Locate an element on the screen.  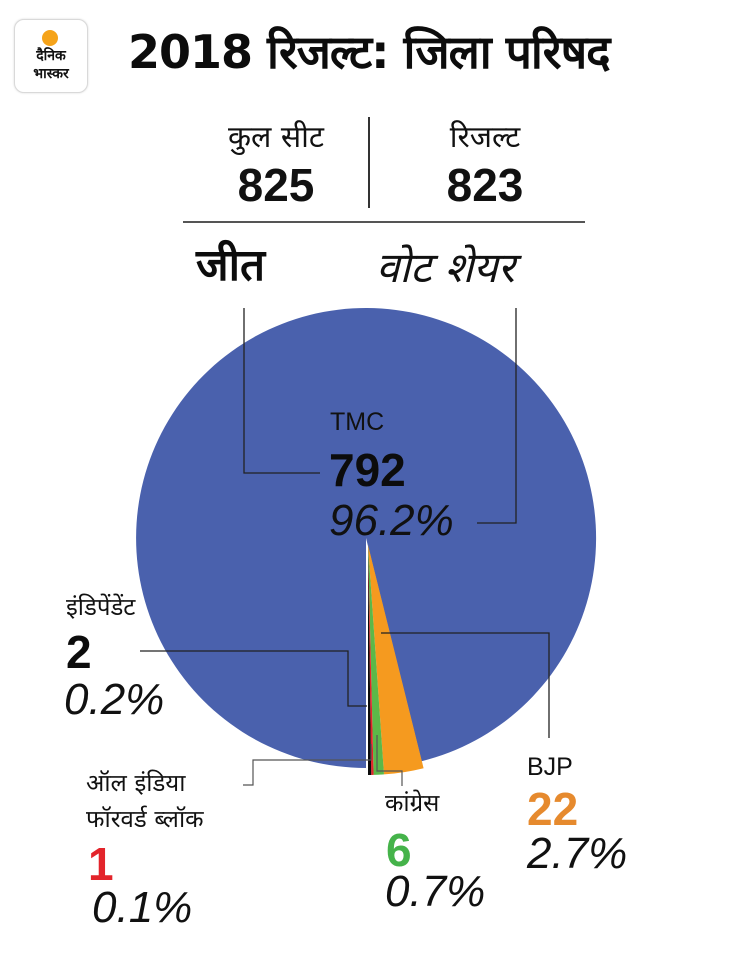
pie-slice-bjp is located at coordinates (396, 660).